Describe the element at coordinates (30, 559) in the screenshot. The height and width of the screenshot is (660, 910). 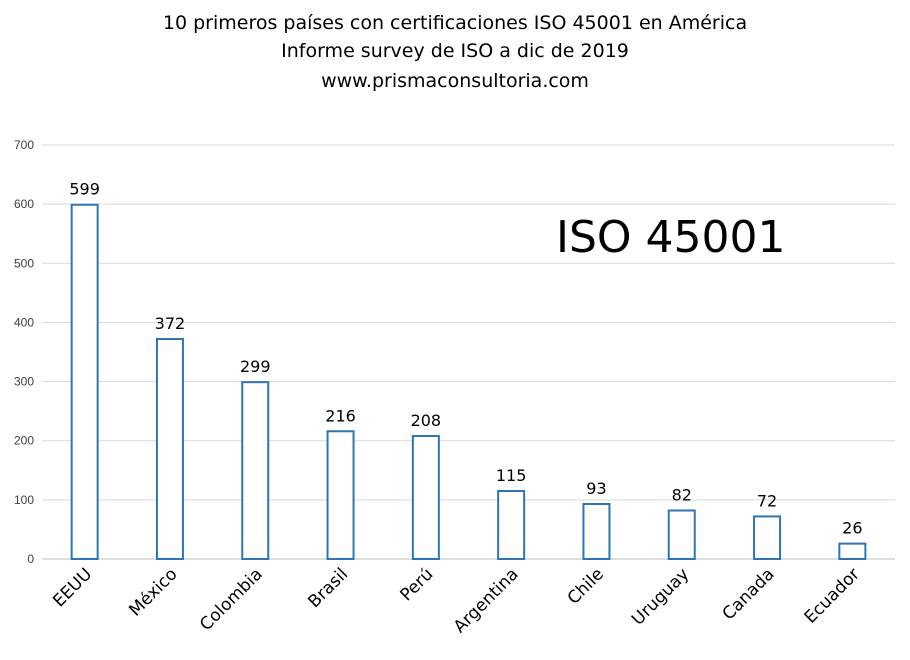
I see `y-tick-label: 0` at that location.